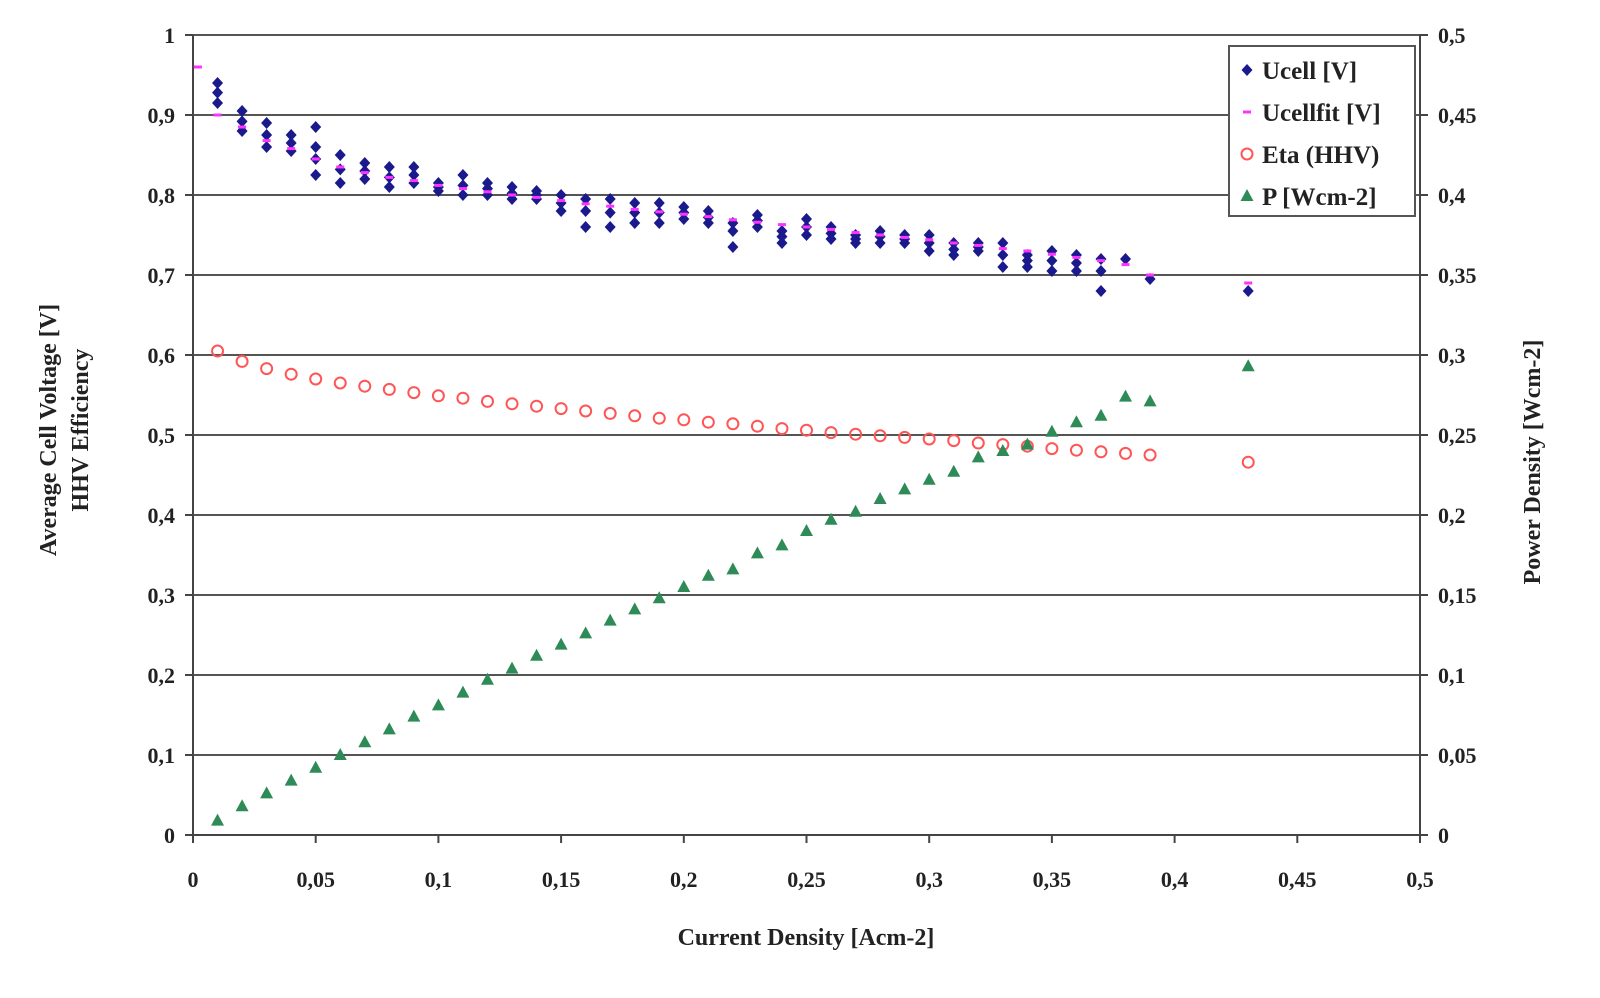  I want to click on y-left-tick-label: 0,1, so click(162, 755).